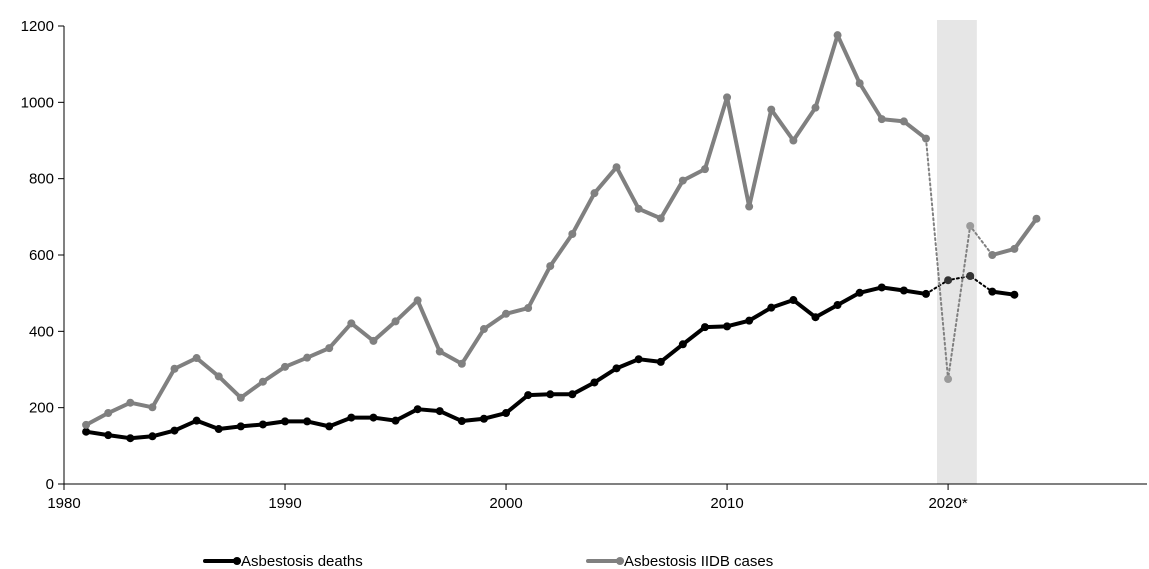 This screenshot has height=569, width=1149. Describe the element at coordinates (302, 561) in the screenshot. I see `legend-label-deaths: Asbestosis deaths` at that location.